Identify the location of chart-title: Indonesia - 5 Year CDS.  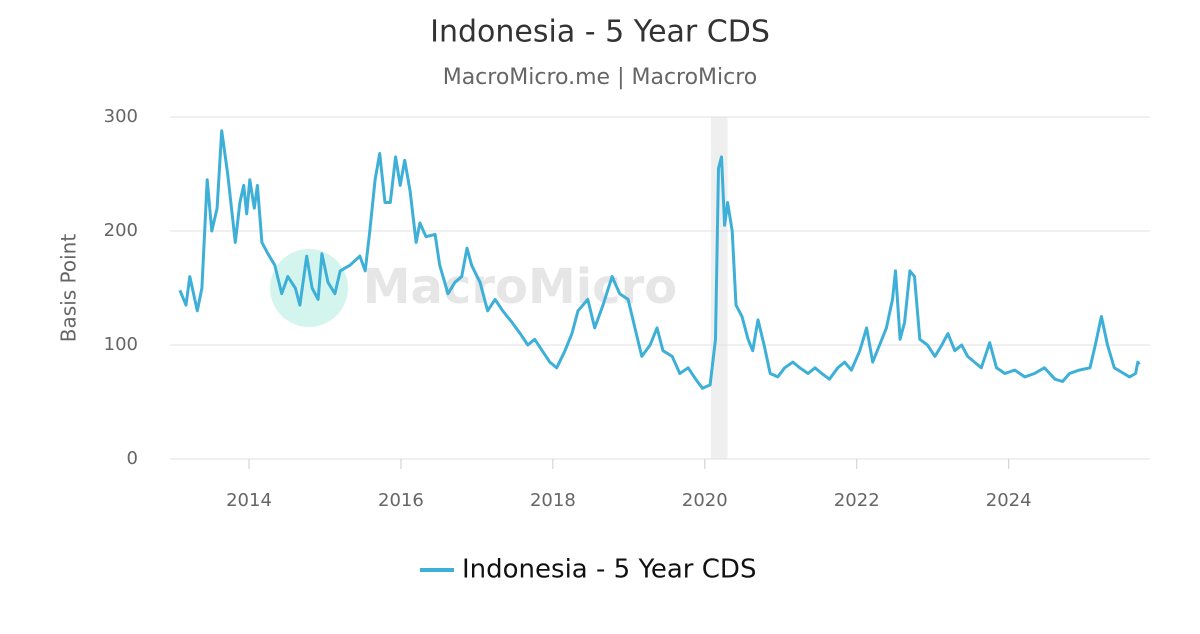
(600, 32).